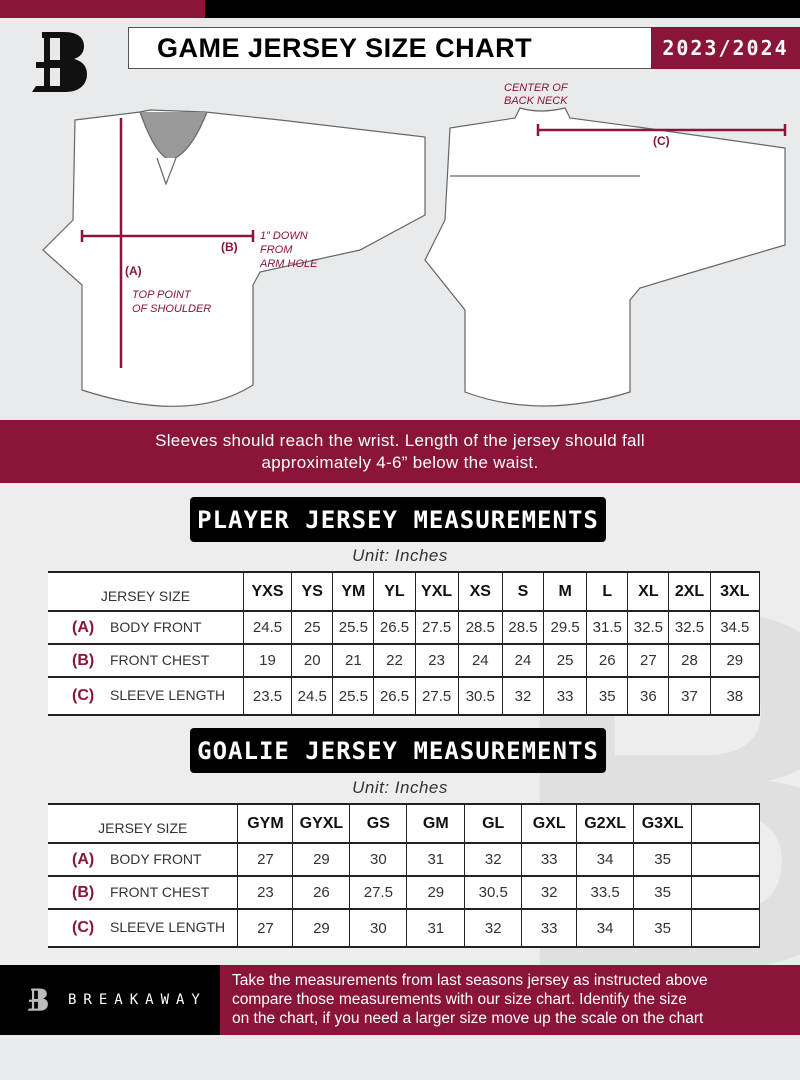 The height and width of the screenshot is (1080, 800). I want to click on measure-code: (C), so click(83, 695).